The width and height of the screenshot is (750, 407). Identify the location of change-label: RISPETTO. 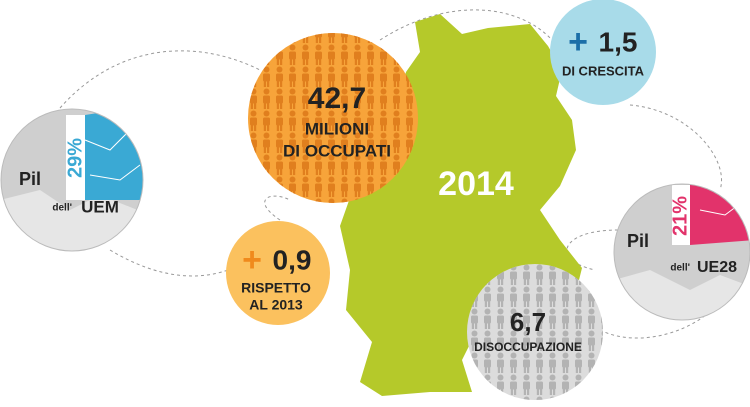
(276, 288).